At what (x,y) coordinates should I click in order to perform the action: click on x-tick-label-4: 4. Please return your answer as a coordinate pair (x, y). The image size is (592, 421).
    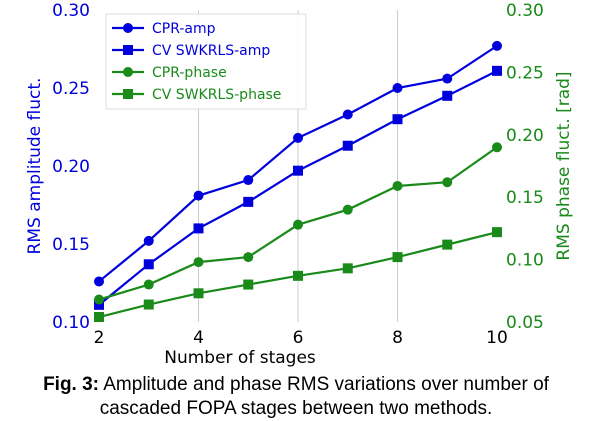
    Looking at the image, I should click on (198, 338).